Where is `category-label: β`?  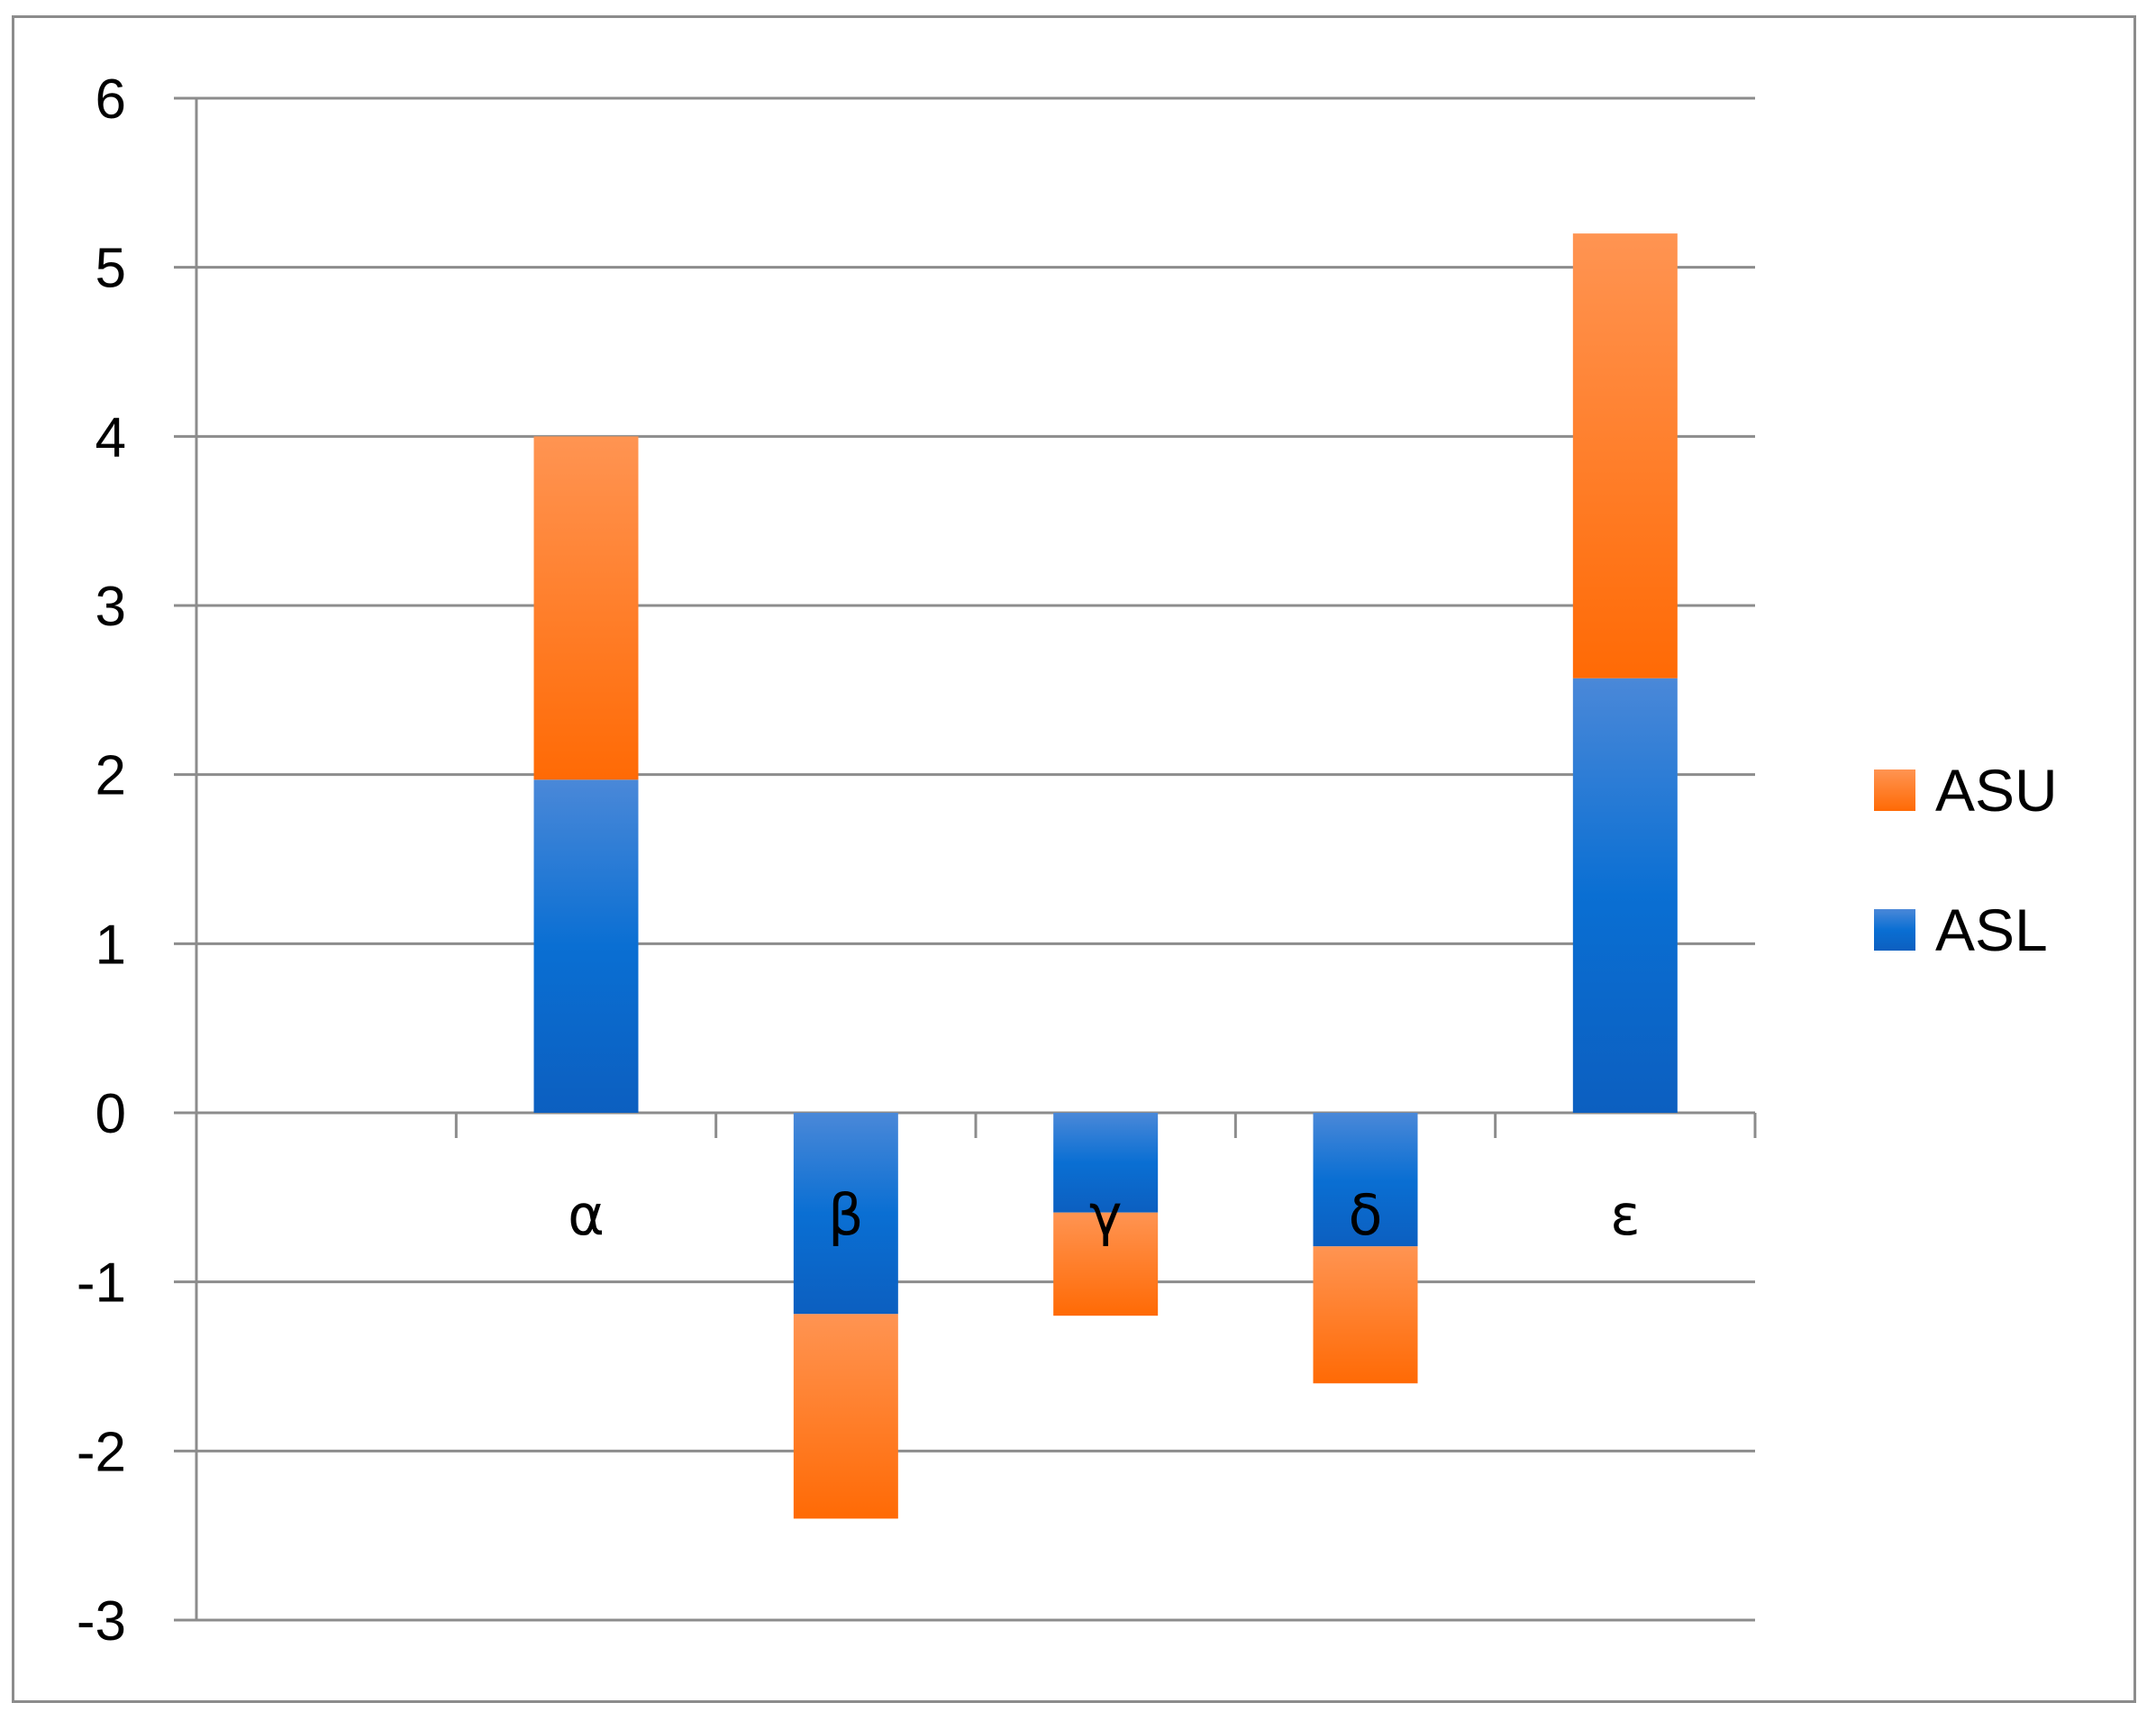
category-label: β is located at coordinates (846, 1215).